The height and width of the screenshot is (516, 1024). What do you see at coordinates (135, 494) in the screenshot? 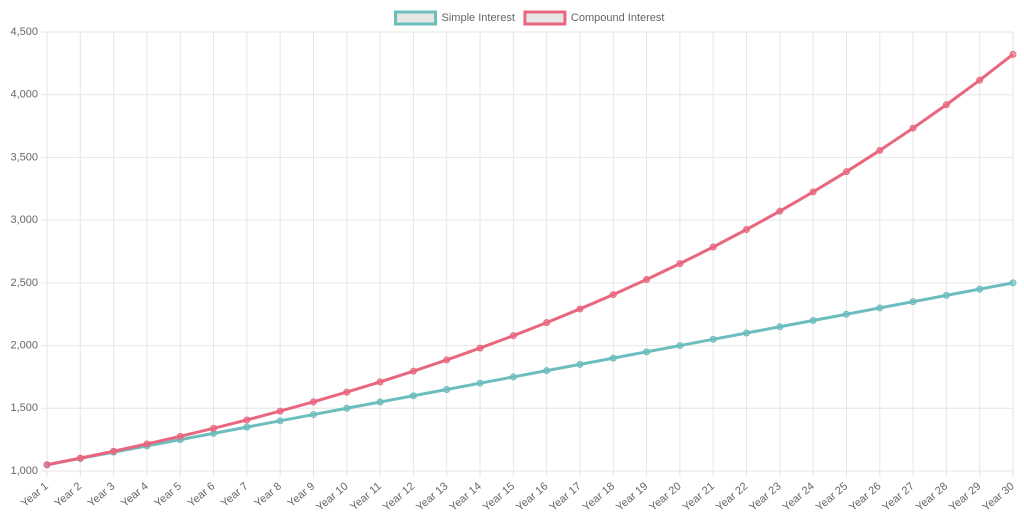
I see `x-tick-label: Year 4` at bounding box center [135, 494].